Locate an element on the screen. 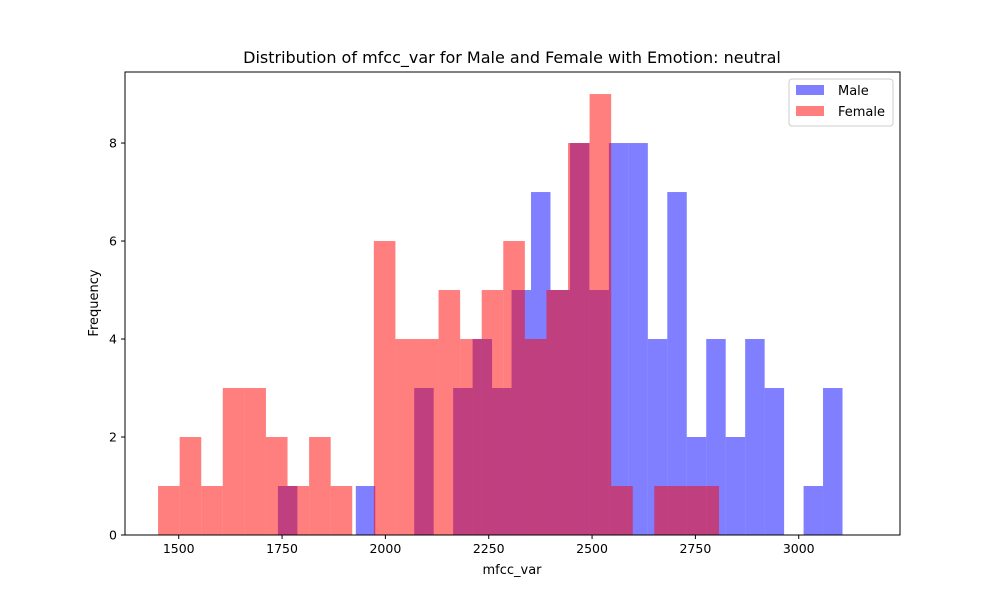 The height and width of the screenshot is (600, 1000). x-axis-title: mfcc_var is located at coordinates (512, 570).